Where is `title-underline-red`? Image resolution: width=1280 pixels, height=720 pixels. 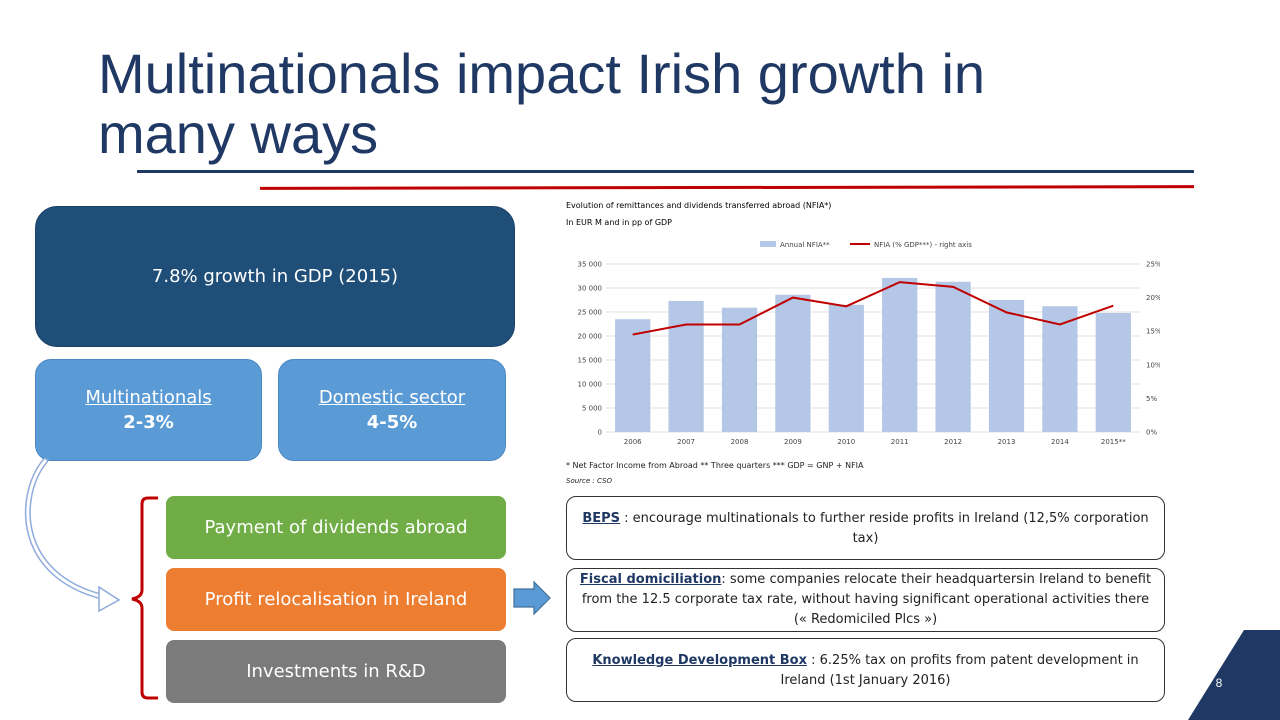 title-underline-red is located at coordinates (727, 187).